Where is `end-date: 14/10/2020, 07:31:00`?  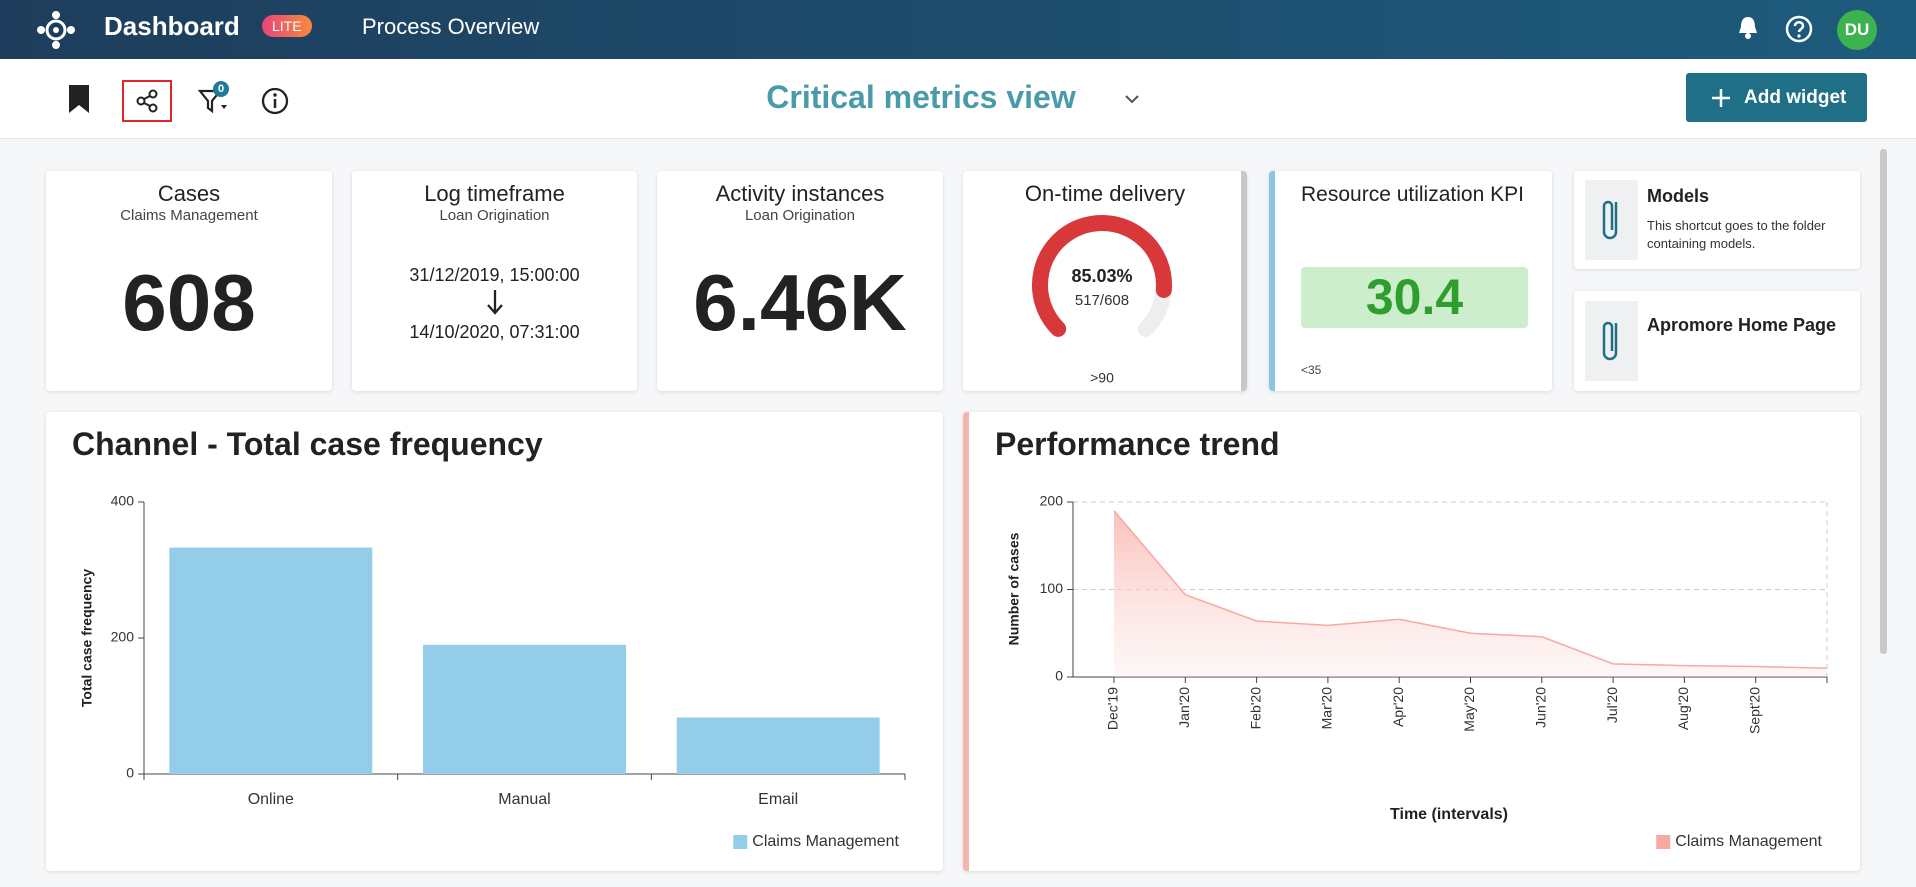 end-date: 14/10/2020, 07:31:00 is located at coordinates (494, 332).